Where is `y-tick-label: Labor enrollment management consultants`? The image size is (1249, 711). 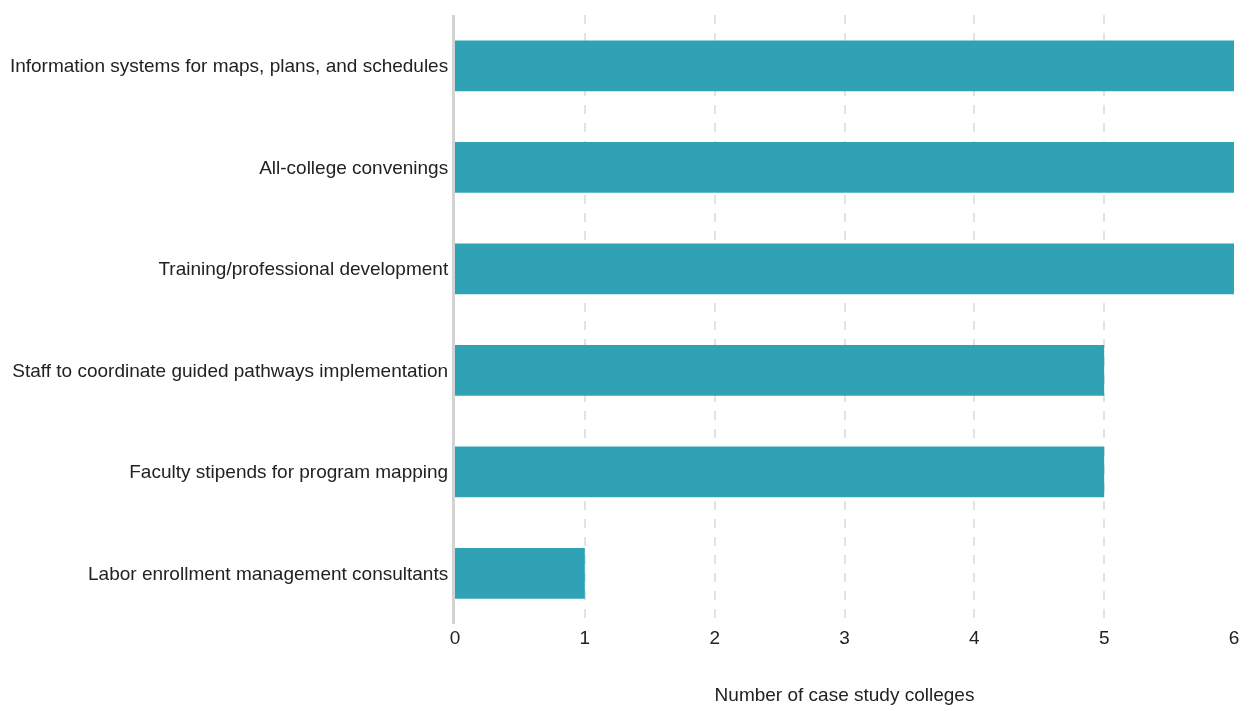
y-tick-label: Labor enrollment management consultants is located at coordinates (268, 573).